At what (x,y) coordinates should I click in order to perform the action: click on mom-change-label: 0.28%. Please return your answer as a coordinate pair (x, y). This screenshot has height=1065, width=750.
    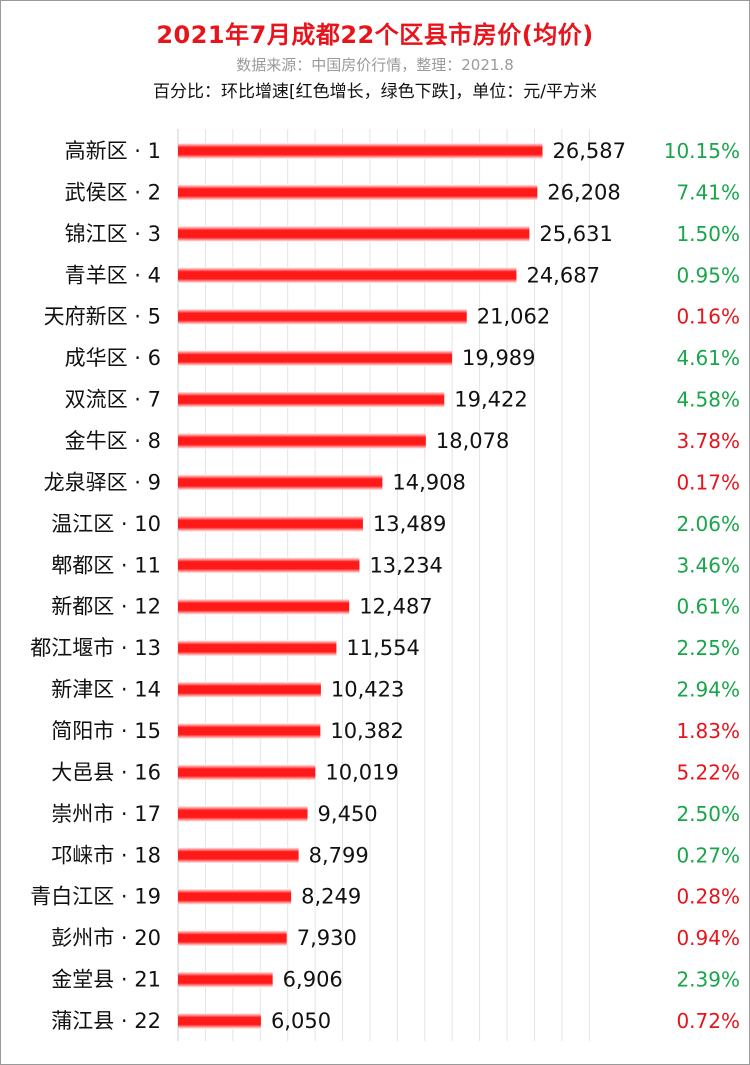
    Looking at the image, I should click on (708, 897).